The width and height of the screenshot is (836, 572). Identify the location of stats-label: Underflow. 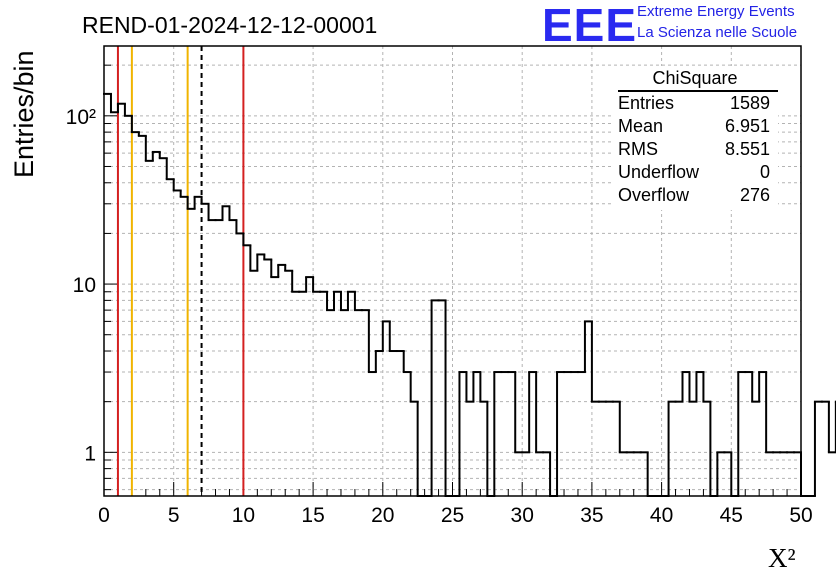
(659, 172).